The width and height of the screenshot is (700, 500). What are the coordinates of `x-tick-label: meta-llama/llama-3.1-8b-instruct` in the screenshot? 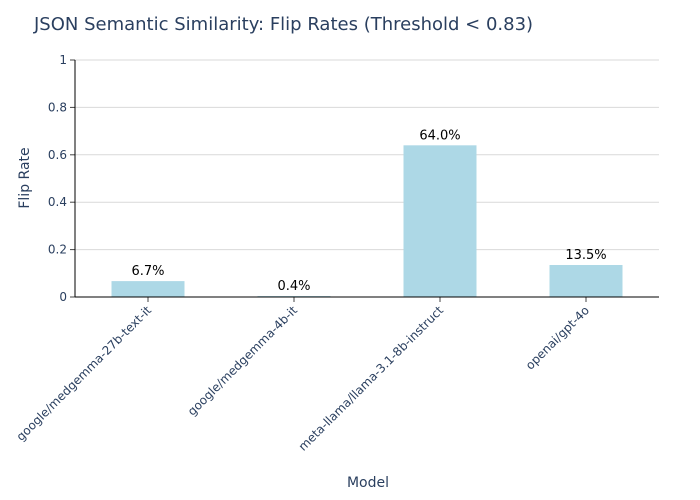 It's located at (371, 378).